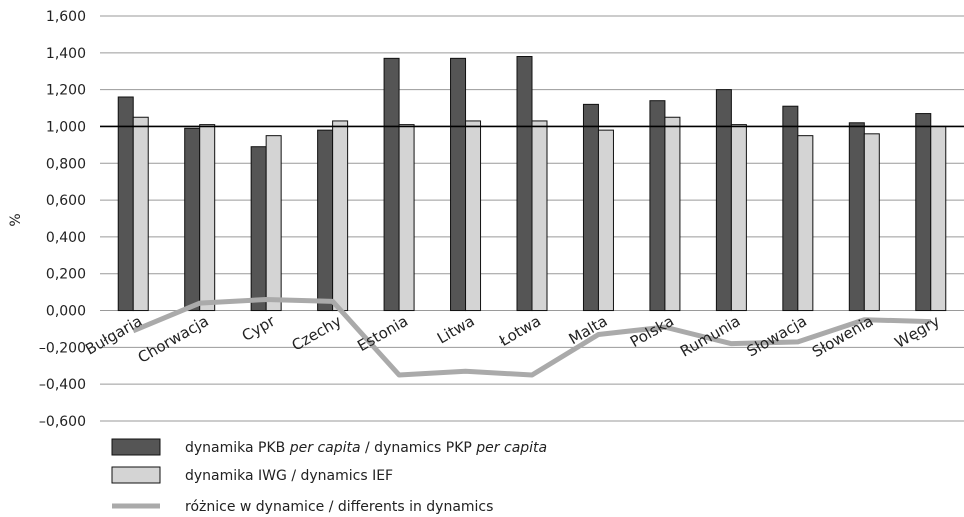  I want to click on y-tick-label: 0,600, so click(66, 201).